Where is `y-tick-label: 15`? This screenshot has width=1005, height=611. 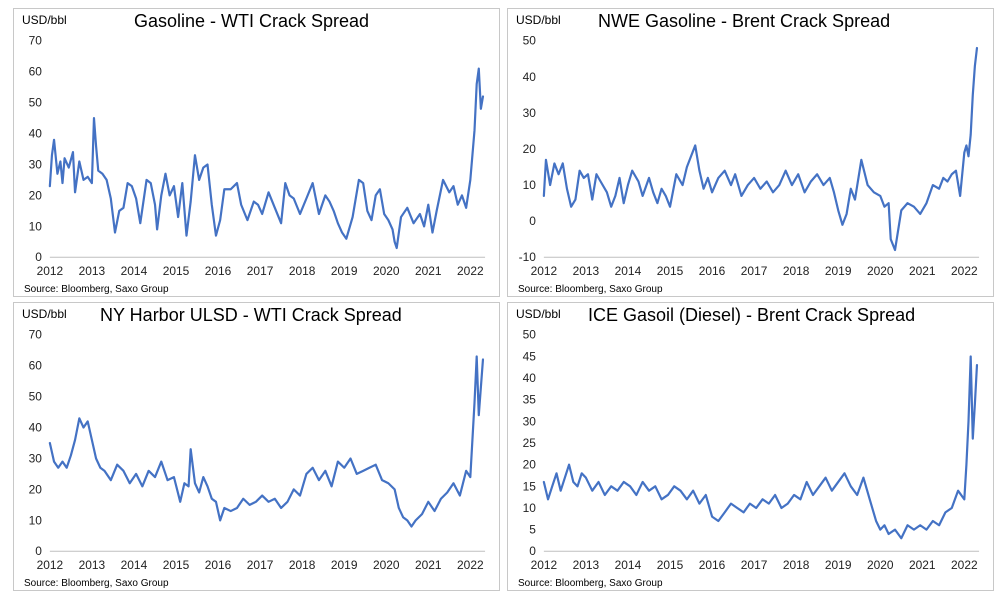 y-tick-label: 15 is located at coordinates (530, 486).